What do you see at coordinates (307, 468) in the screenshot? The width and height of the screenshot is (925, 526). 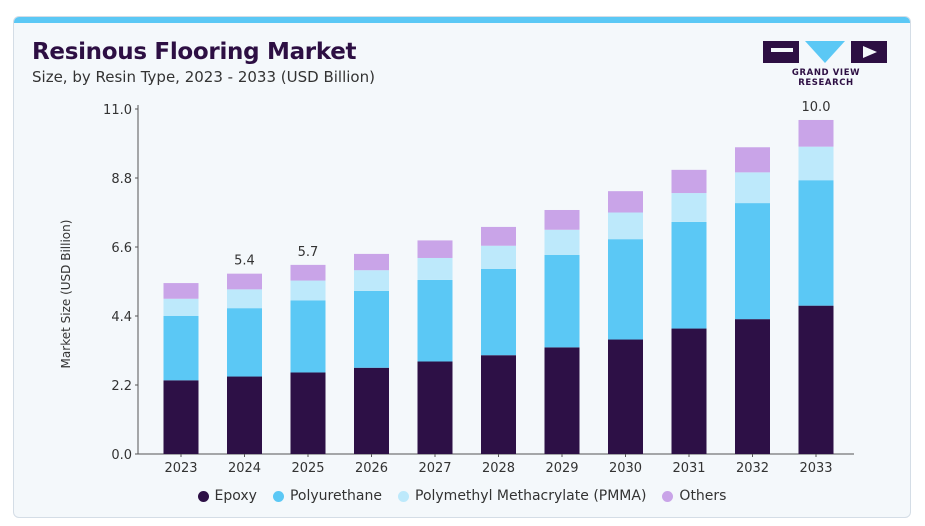 I see `x-tick-label: 2025` at bounding box center [307, 468].